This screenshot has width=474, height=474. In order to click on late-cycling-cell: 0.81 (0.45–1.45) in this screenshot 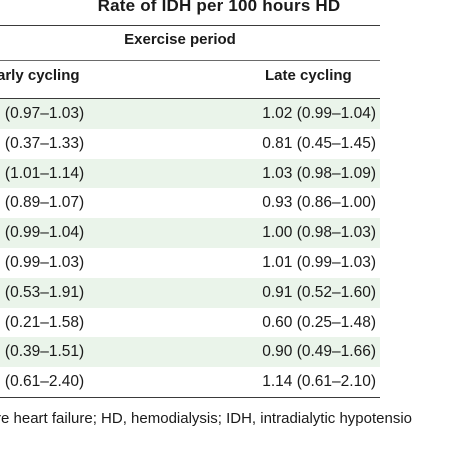, I will do `click(319, 143)`.